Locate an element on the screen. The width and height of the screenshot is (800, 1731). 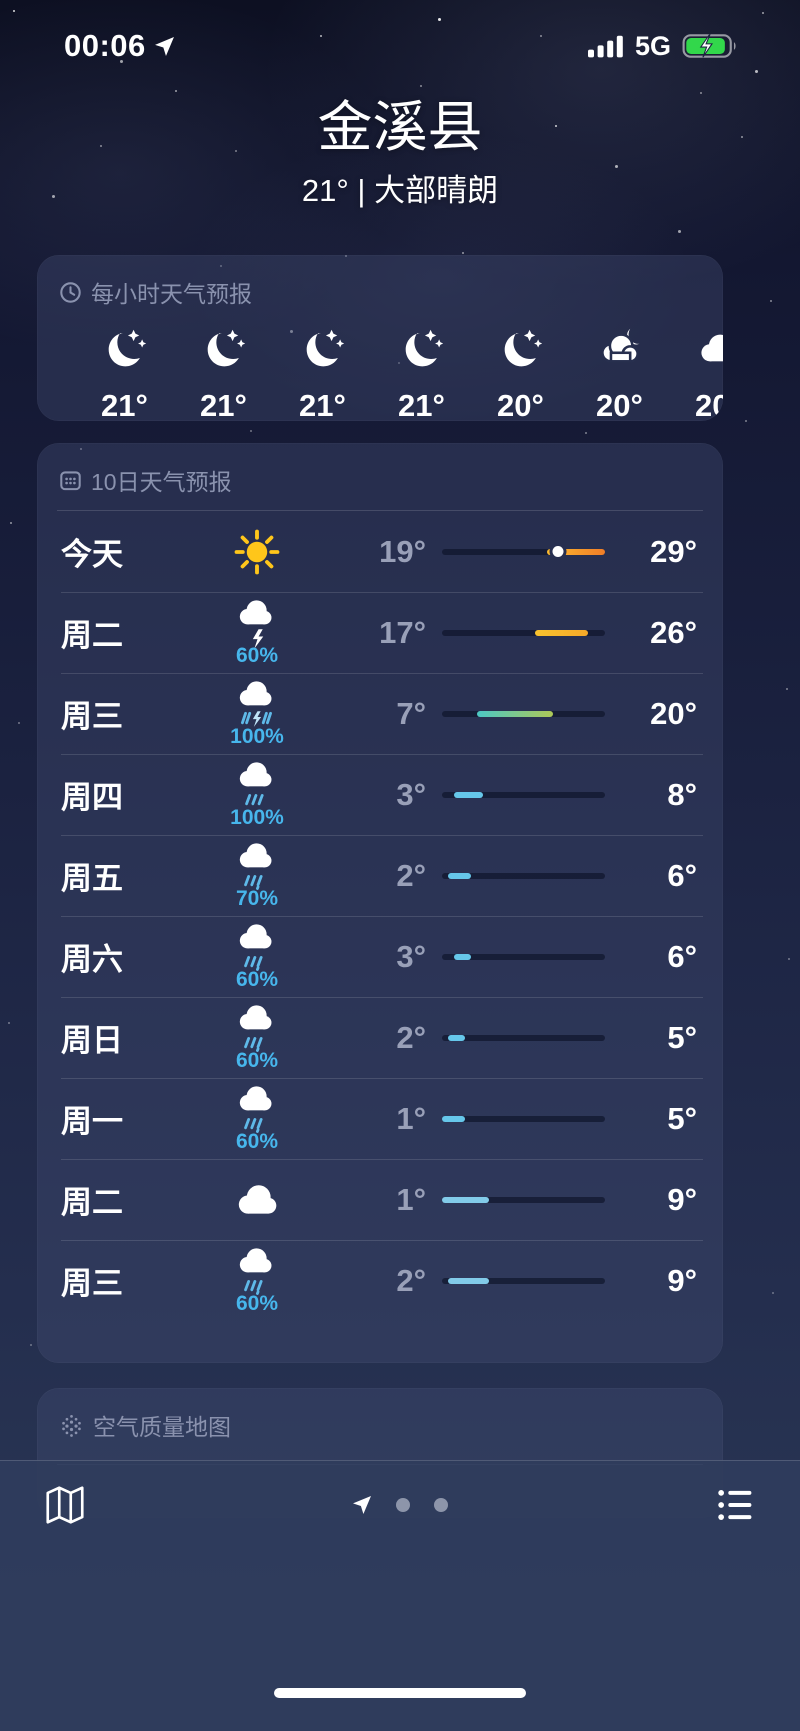
high-temp: 5° is located at coordinates (682, 1037).